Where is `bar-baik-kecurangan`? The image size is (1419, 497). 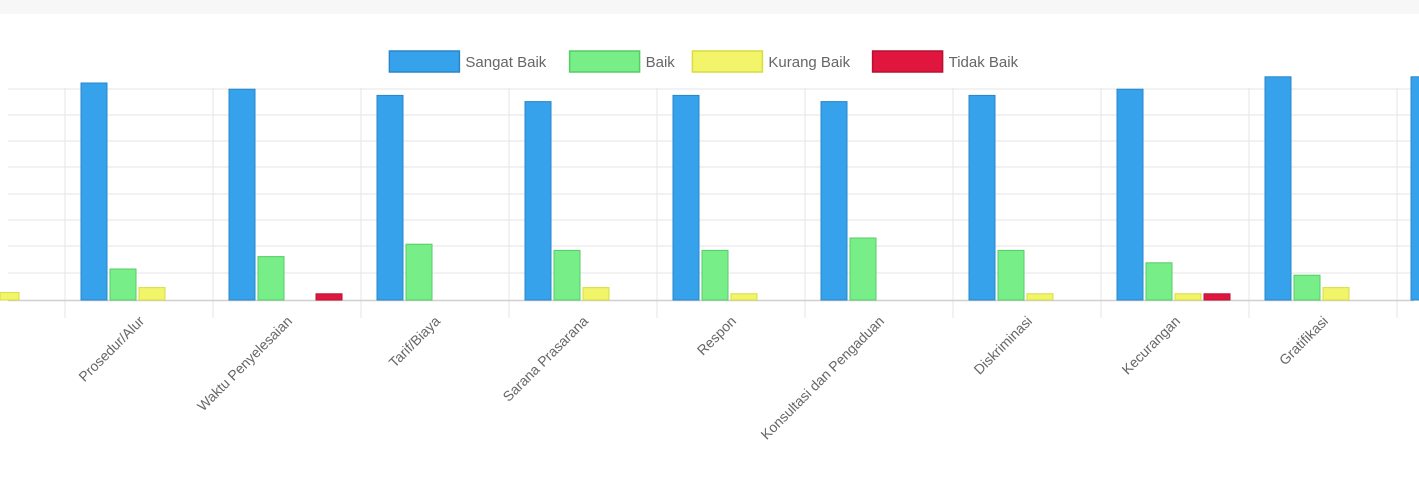
bar-baik-kecurangan is located at coordinates (1159, 281).